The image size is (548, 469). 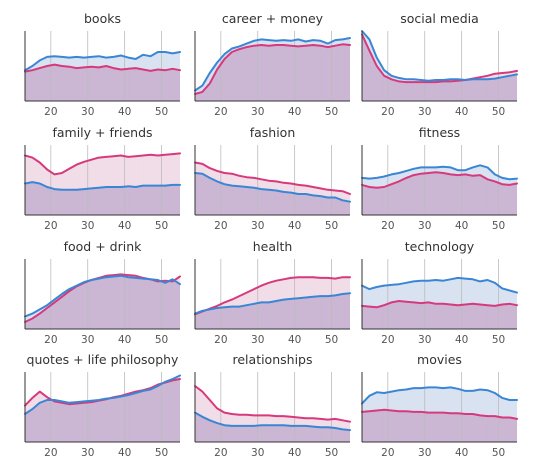 I want to click on panel-title: family + friends, so click(x=102, y=132).